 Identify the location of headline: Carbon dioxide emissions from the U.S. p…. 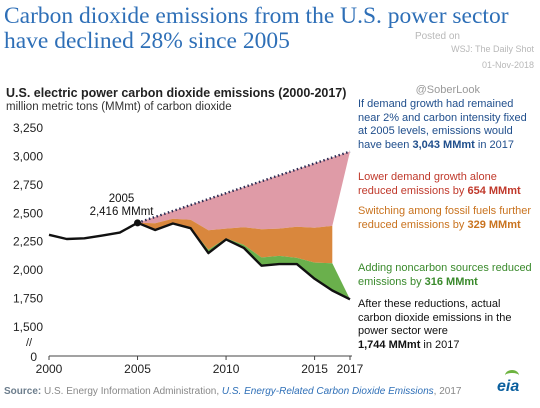
(256, 28).